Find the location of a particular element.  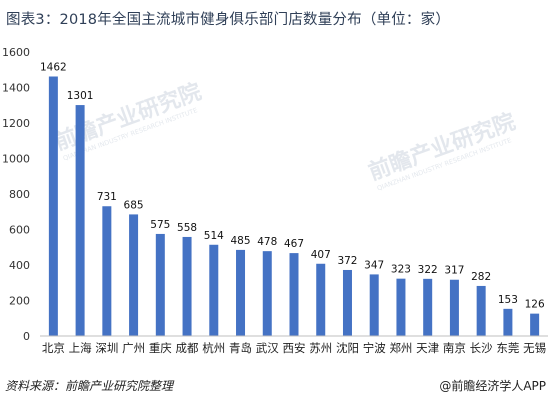

data-label: 467 is located at coordinates (294, 244).